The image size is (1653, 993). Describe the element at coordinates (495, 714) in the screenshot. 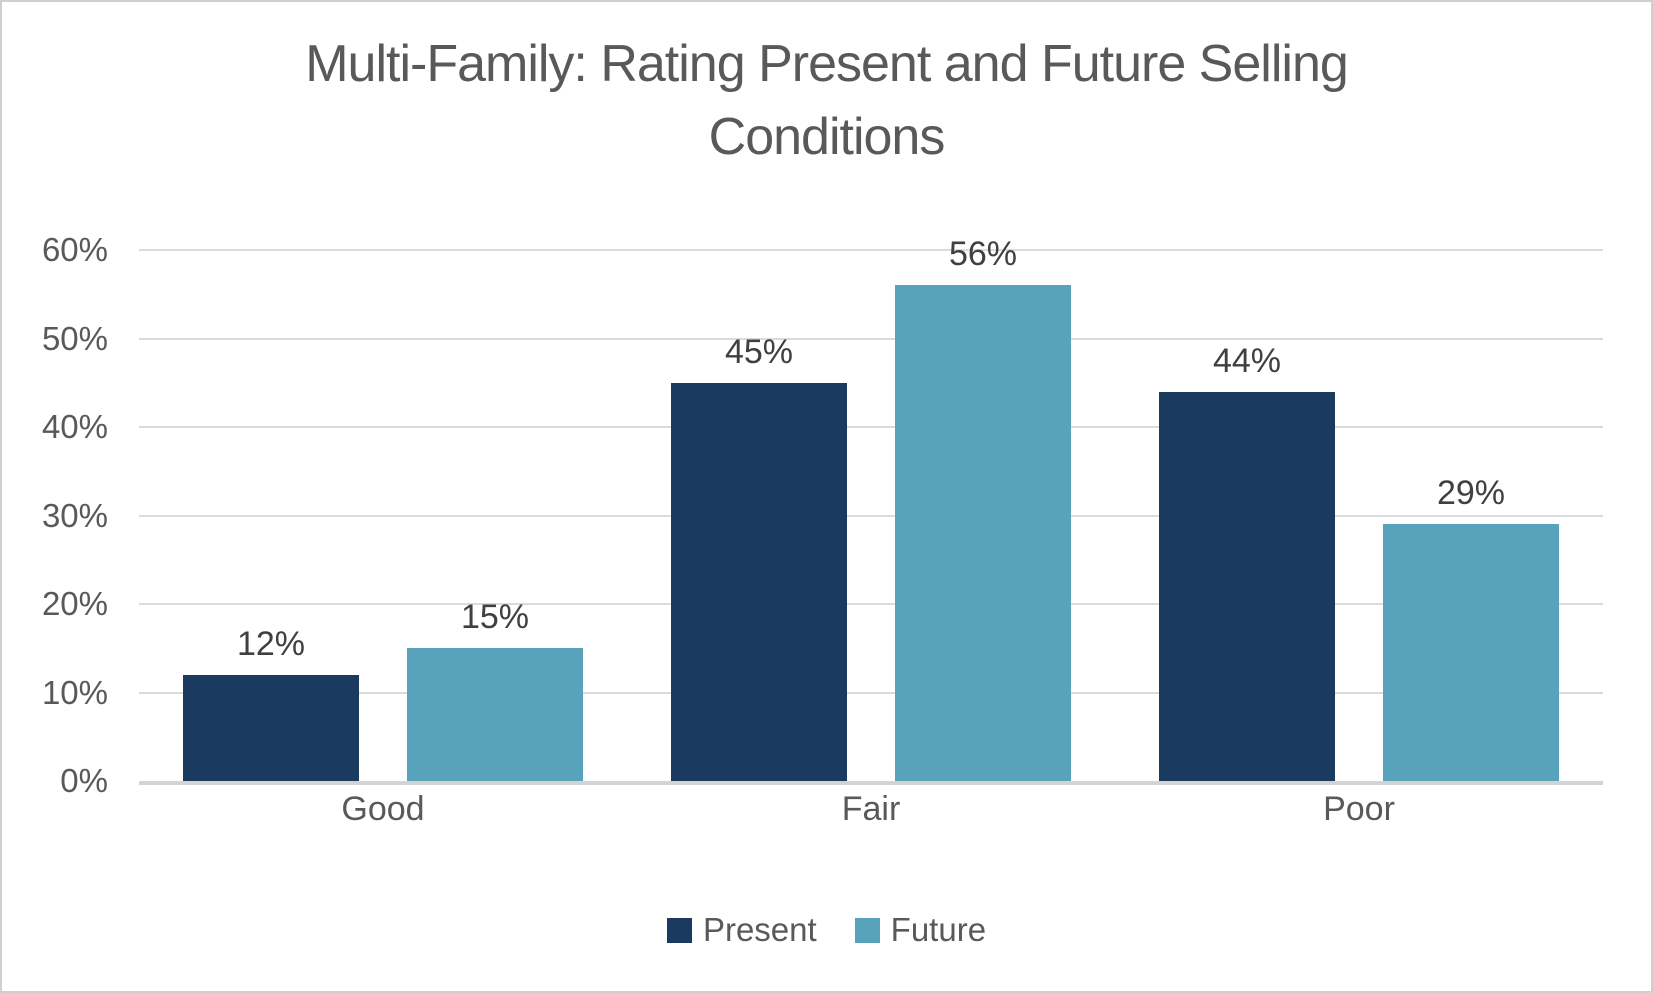

I see `bar-future-good` at that location.